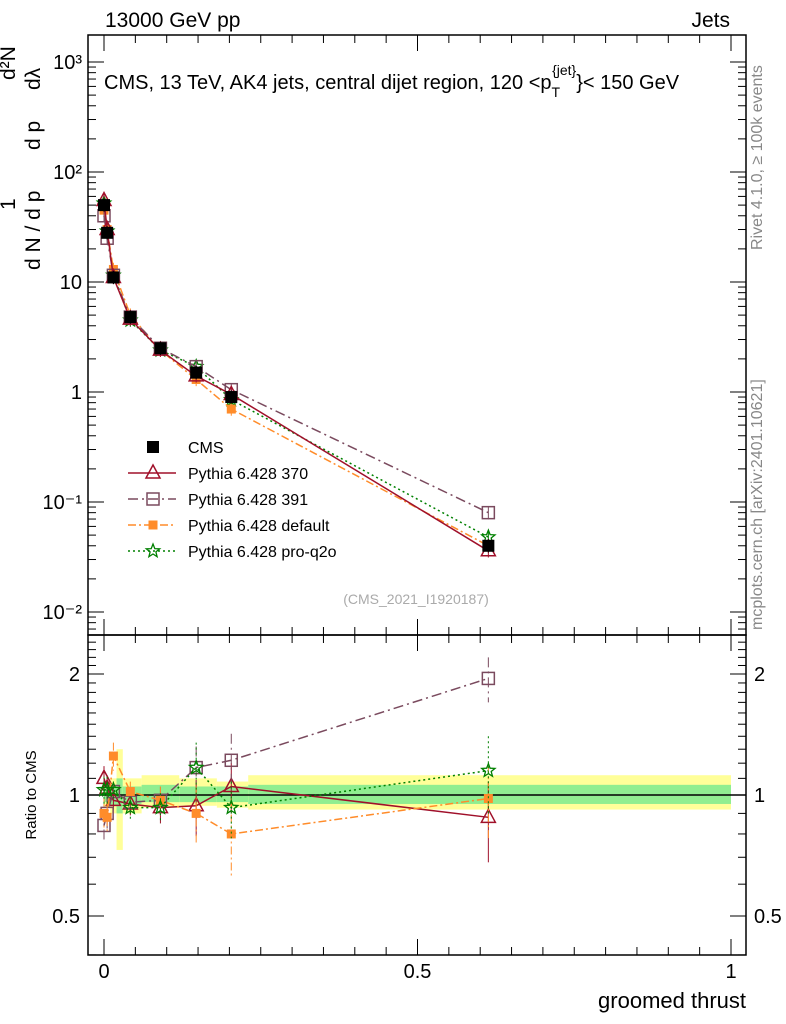  Describe the element at coordinates (71, 283) in the screenshot. I see `y-tick-label: 10` at that location.